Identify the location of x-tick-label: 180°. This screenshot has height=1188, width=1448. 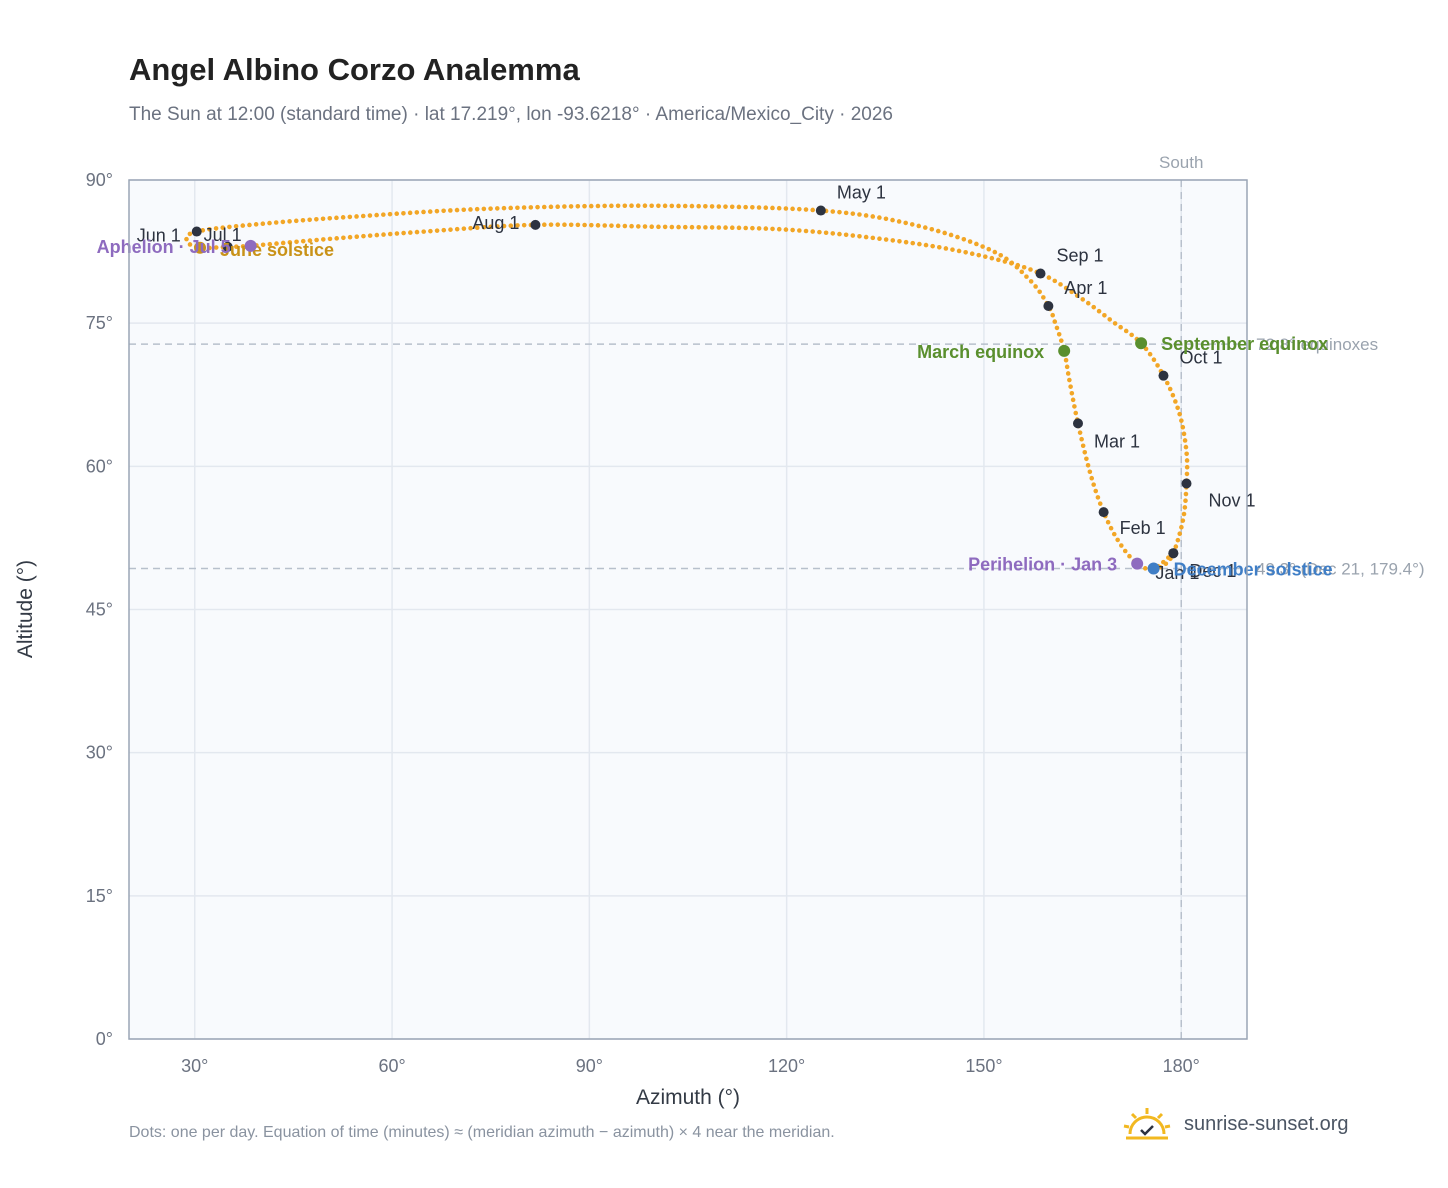
(1181, 1066).